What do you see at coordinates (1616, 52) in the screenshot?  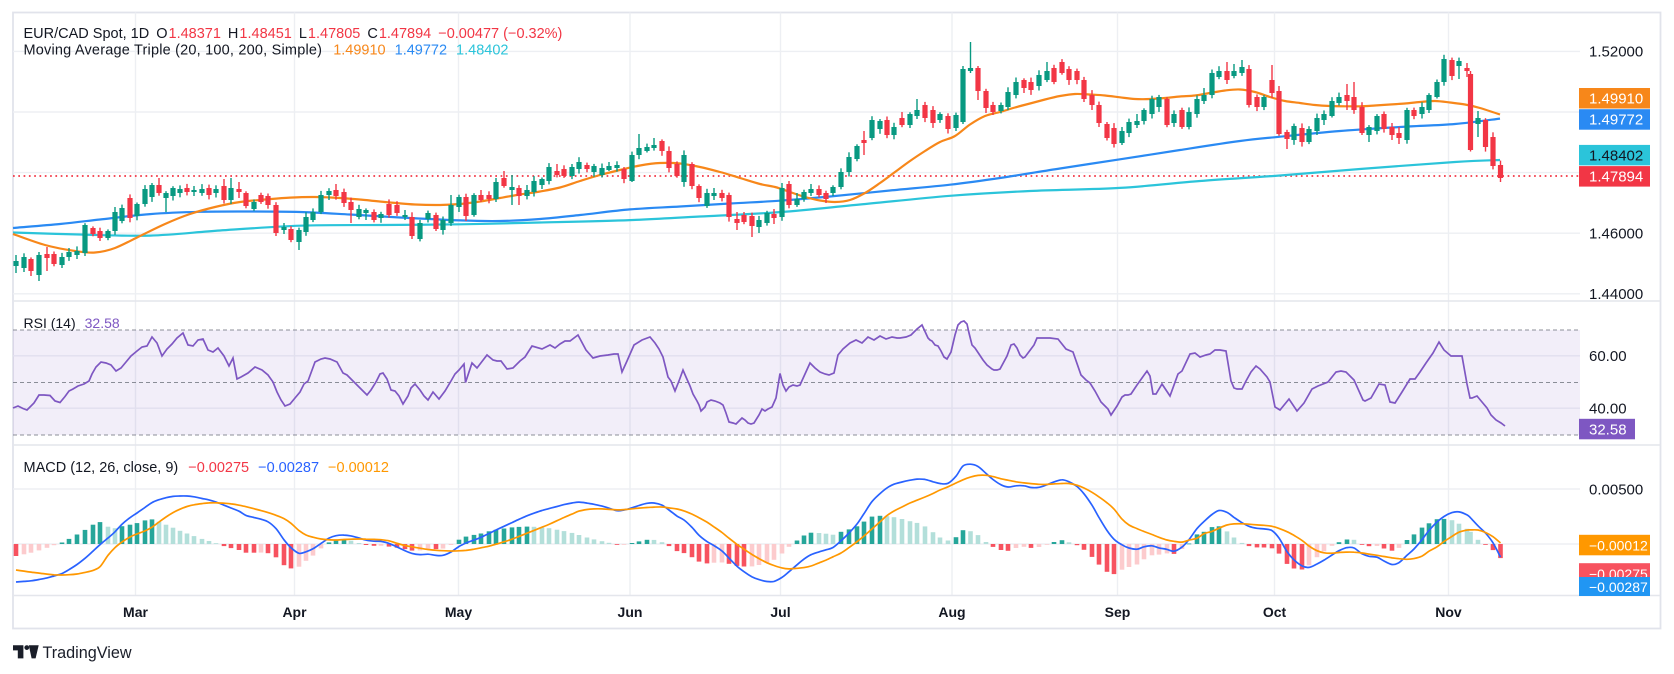 I see `svg-text: 1.52000` at bounding box center [1616, 52].